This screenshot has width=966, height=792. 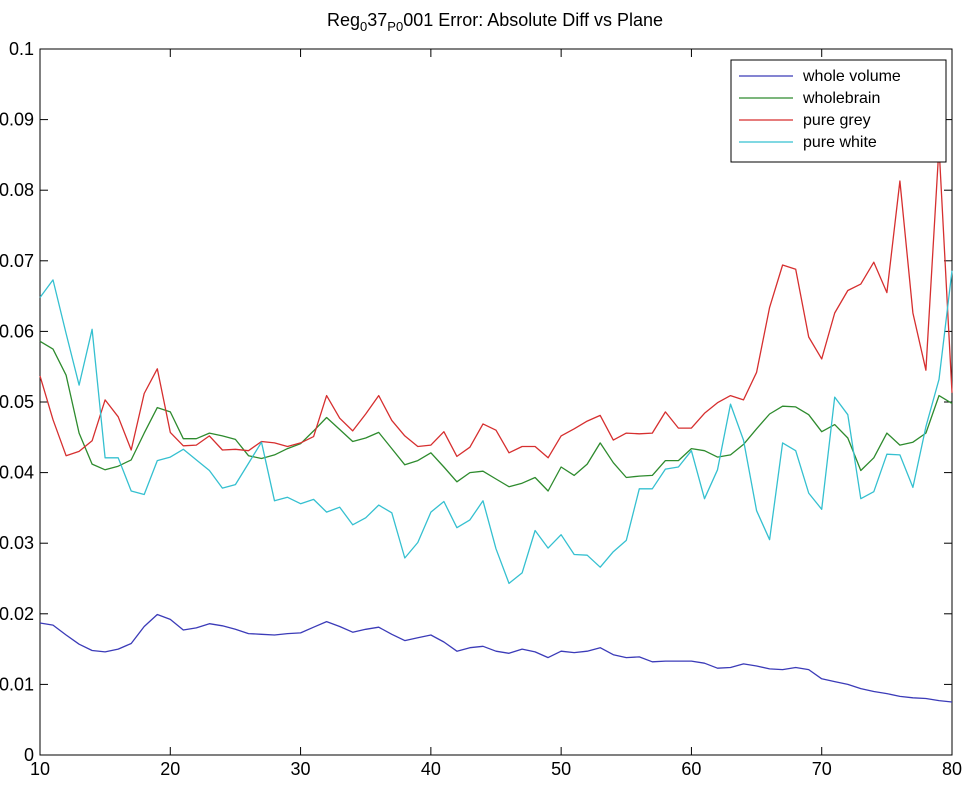 I want to click on legend-box, so click(x=838, y=111).